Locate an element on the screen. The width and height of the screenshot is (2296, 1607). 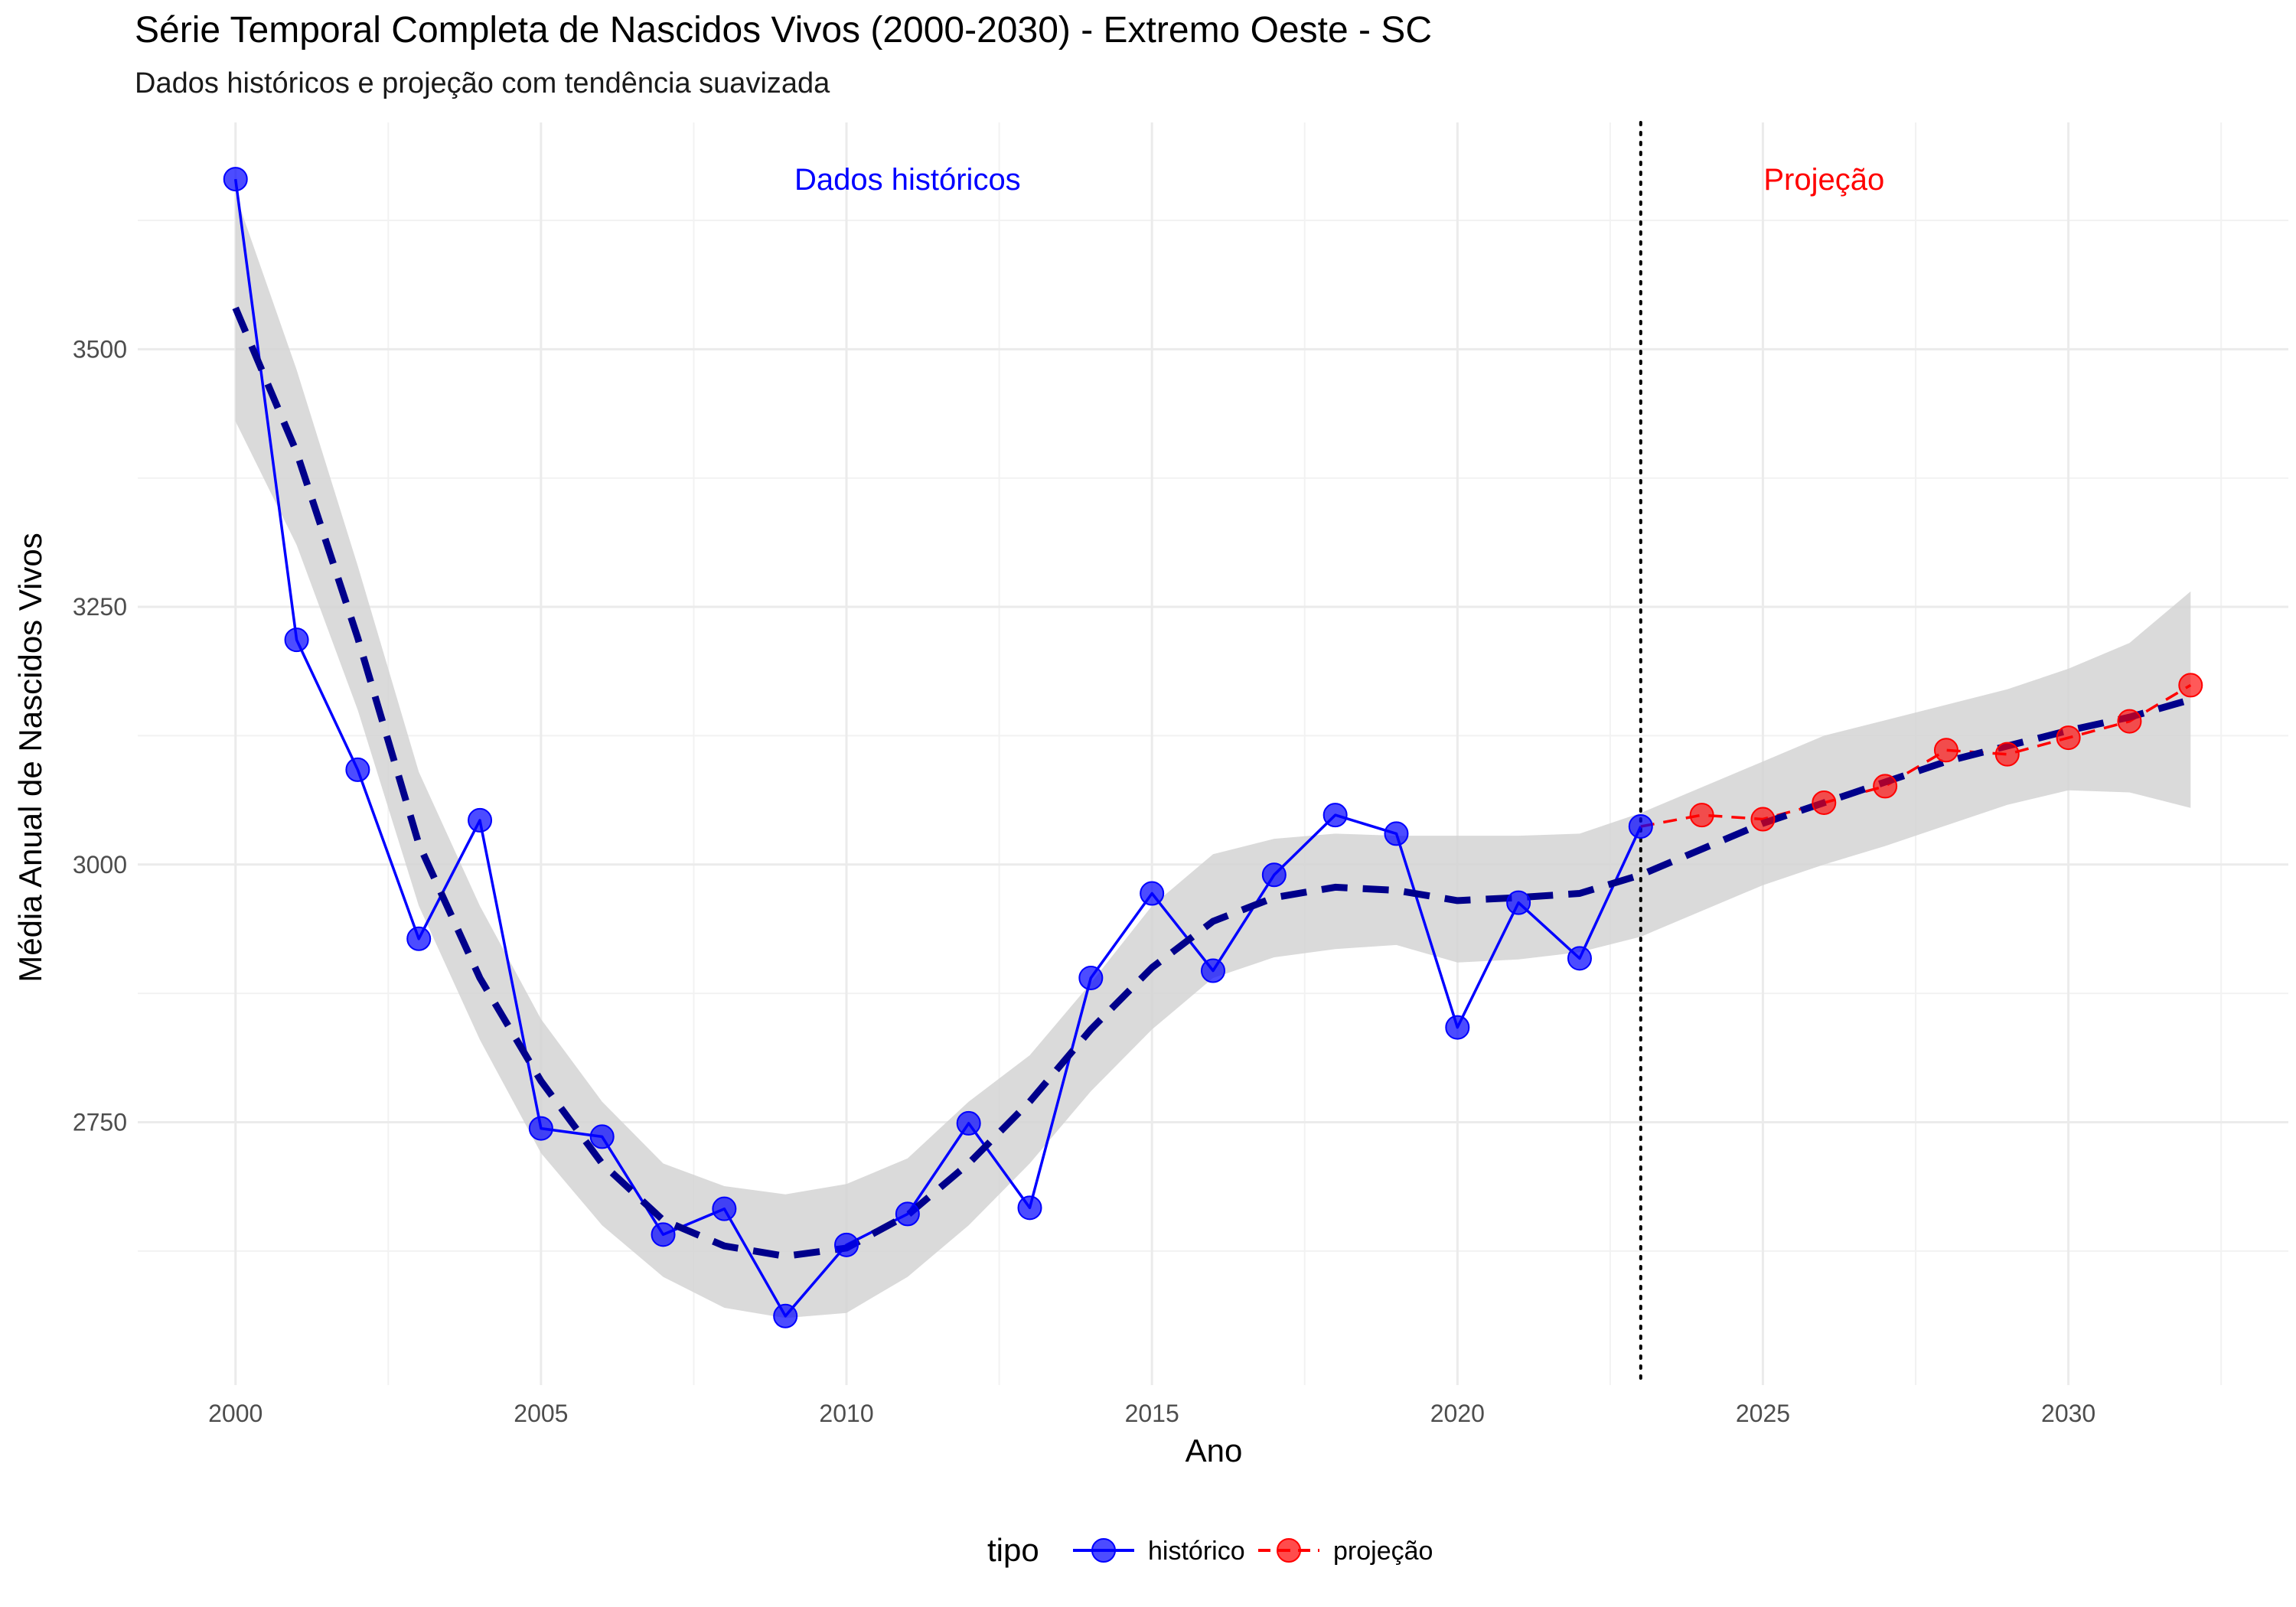
legend-key-projecao is located at coordinates (1288, 1550).